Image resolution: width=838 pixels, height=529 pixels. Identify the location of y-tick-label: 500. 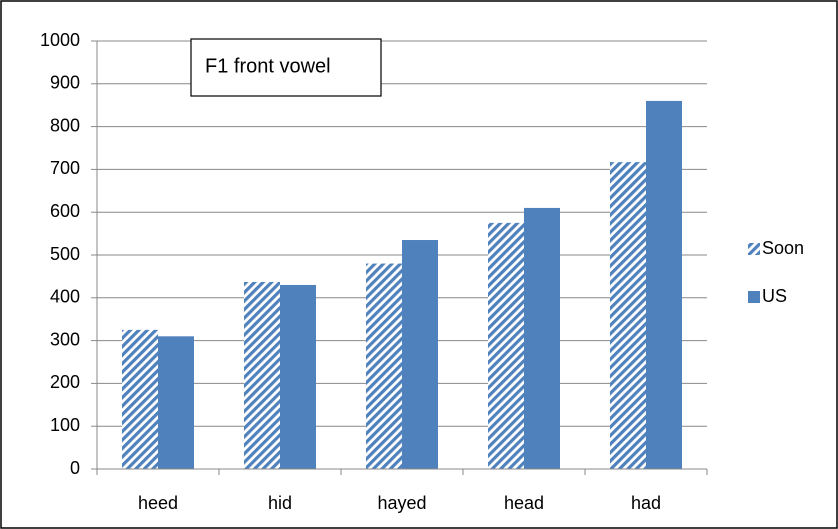
(65, 254).